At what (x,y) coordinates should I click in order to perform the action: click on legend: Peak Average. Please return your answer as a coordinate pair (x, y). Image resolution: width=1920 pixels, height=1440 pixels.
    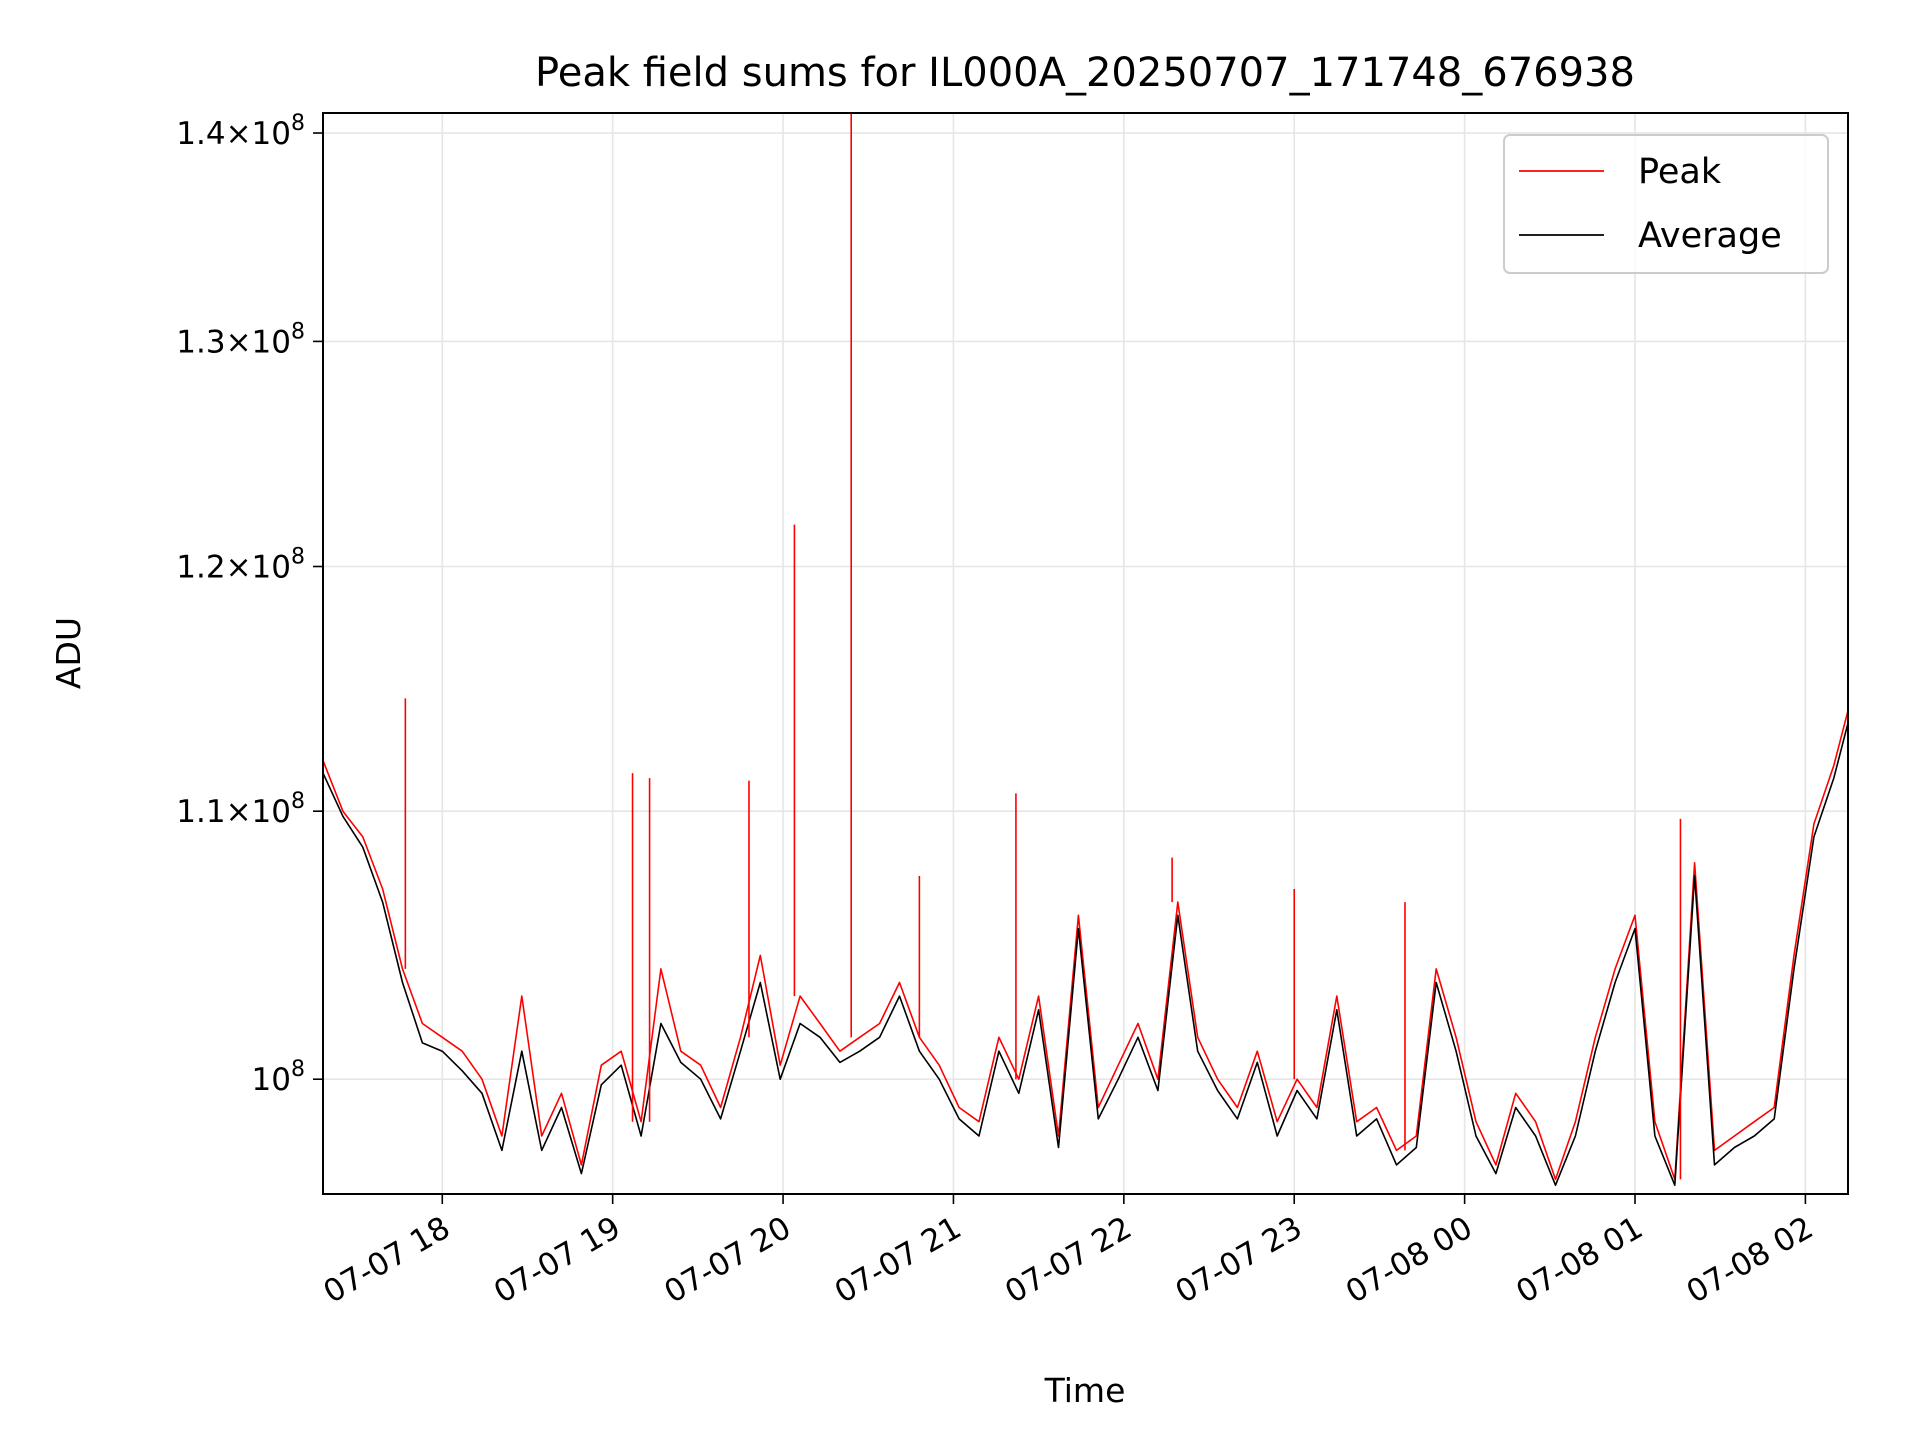
    Looking at the image, I should click on (1666, 204).